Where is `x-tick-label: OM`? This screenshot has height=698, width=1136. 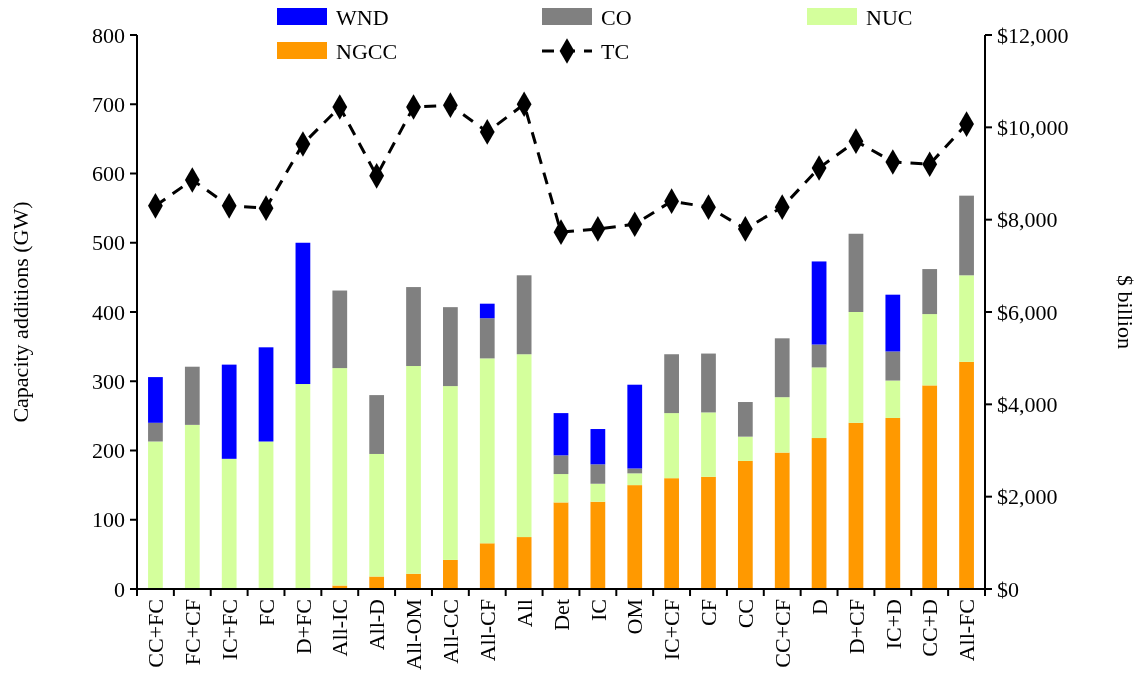 x-tick-label: OM is located at coordinates (635, 617).